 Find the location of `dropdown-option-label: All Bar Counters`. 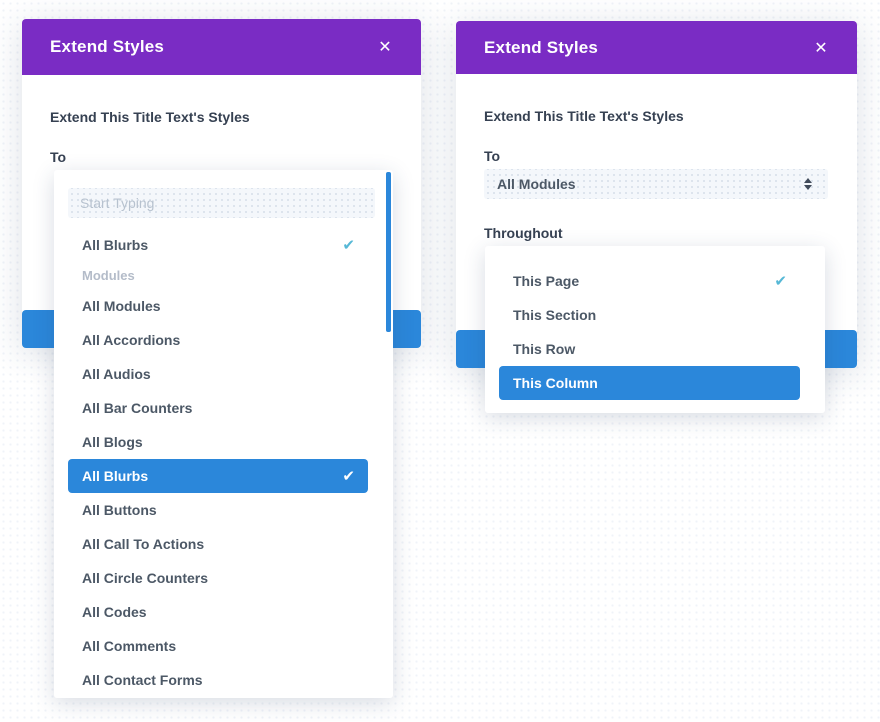

dropdown-option-label: All Bar Counters is located at coordinates (137, 408).